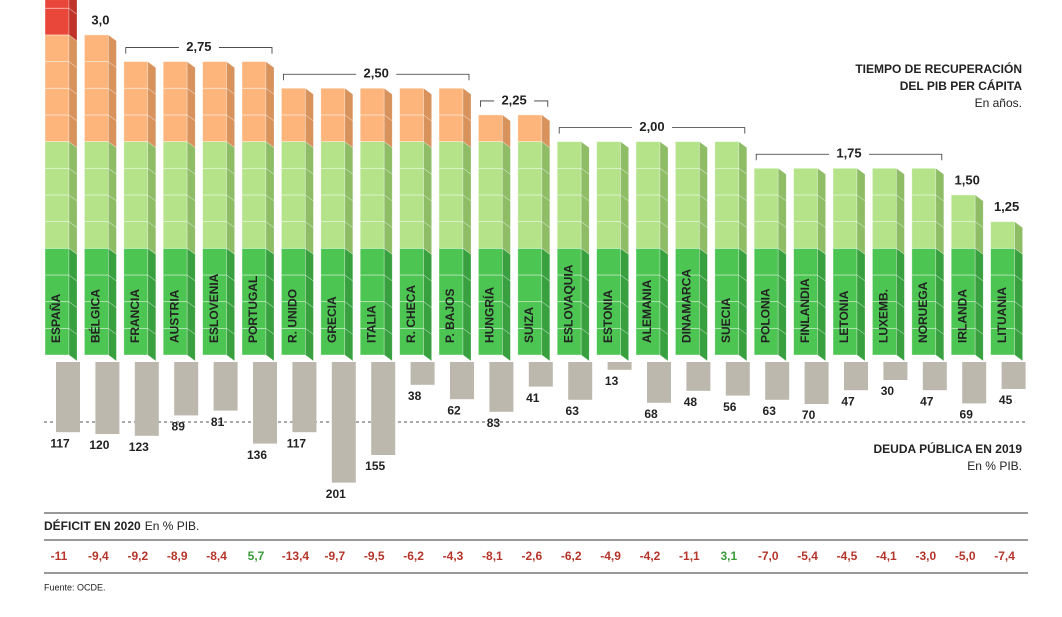 The width and height of the screenshot is (1062, 617). Describe the element at coordinates (513, 99) in the screenshot. I see `group-label: 2,25` at that location.